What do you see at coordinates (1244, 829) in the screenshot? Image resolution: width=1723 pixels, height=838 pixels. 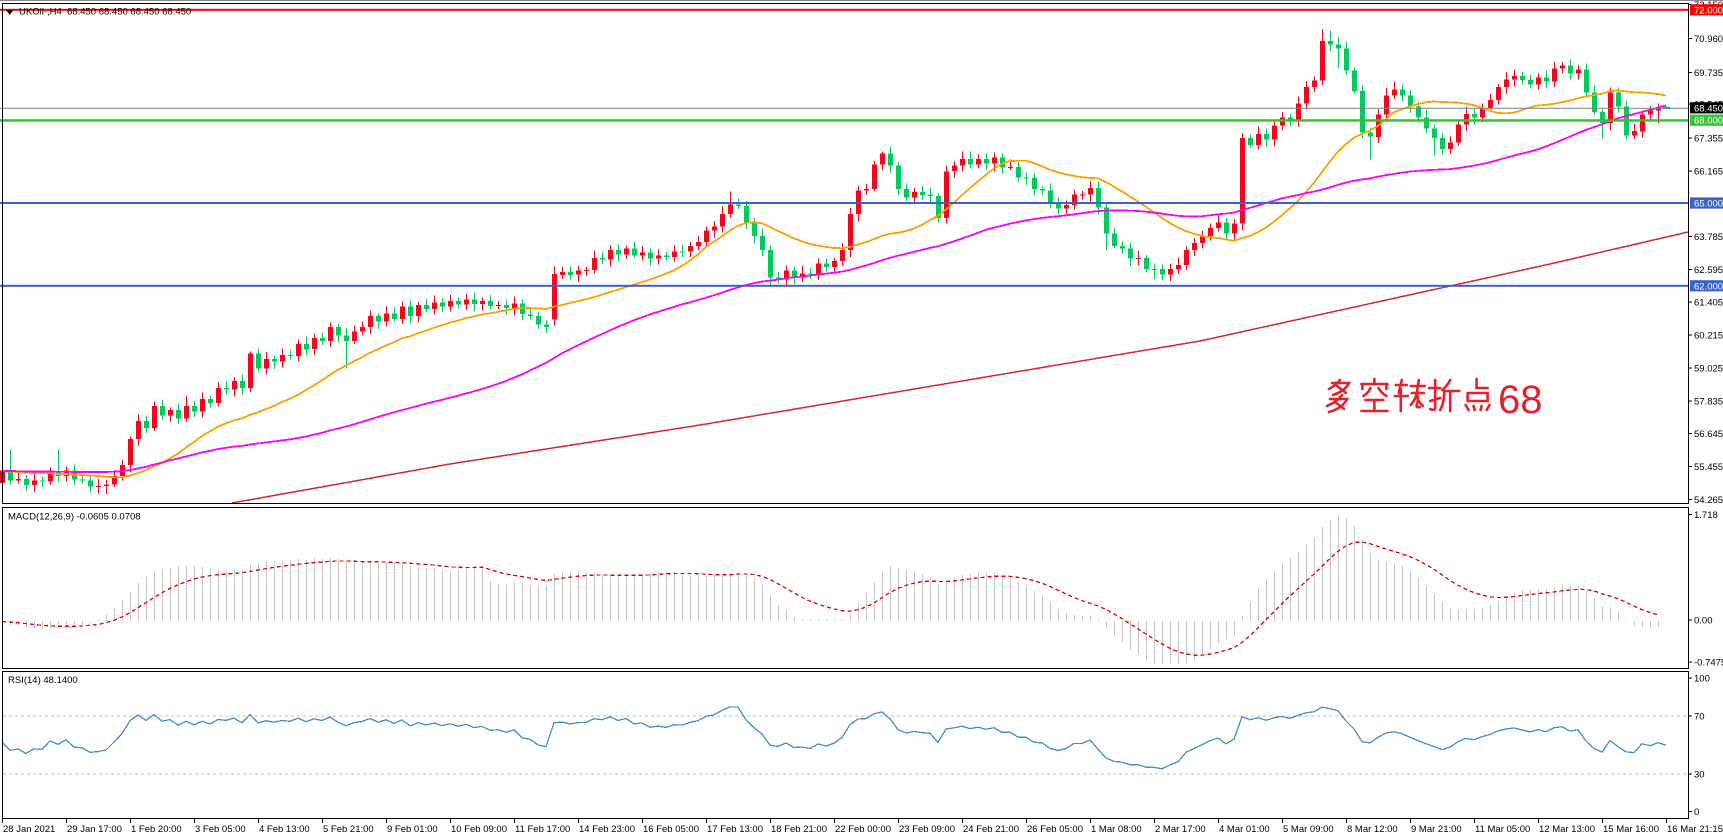 I see `svg-text: 4 Mar 01:00` at bounding box center [1244, 829].